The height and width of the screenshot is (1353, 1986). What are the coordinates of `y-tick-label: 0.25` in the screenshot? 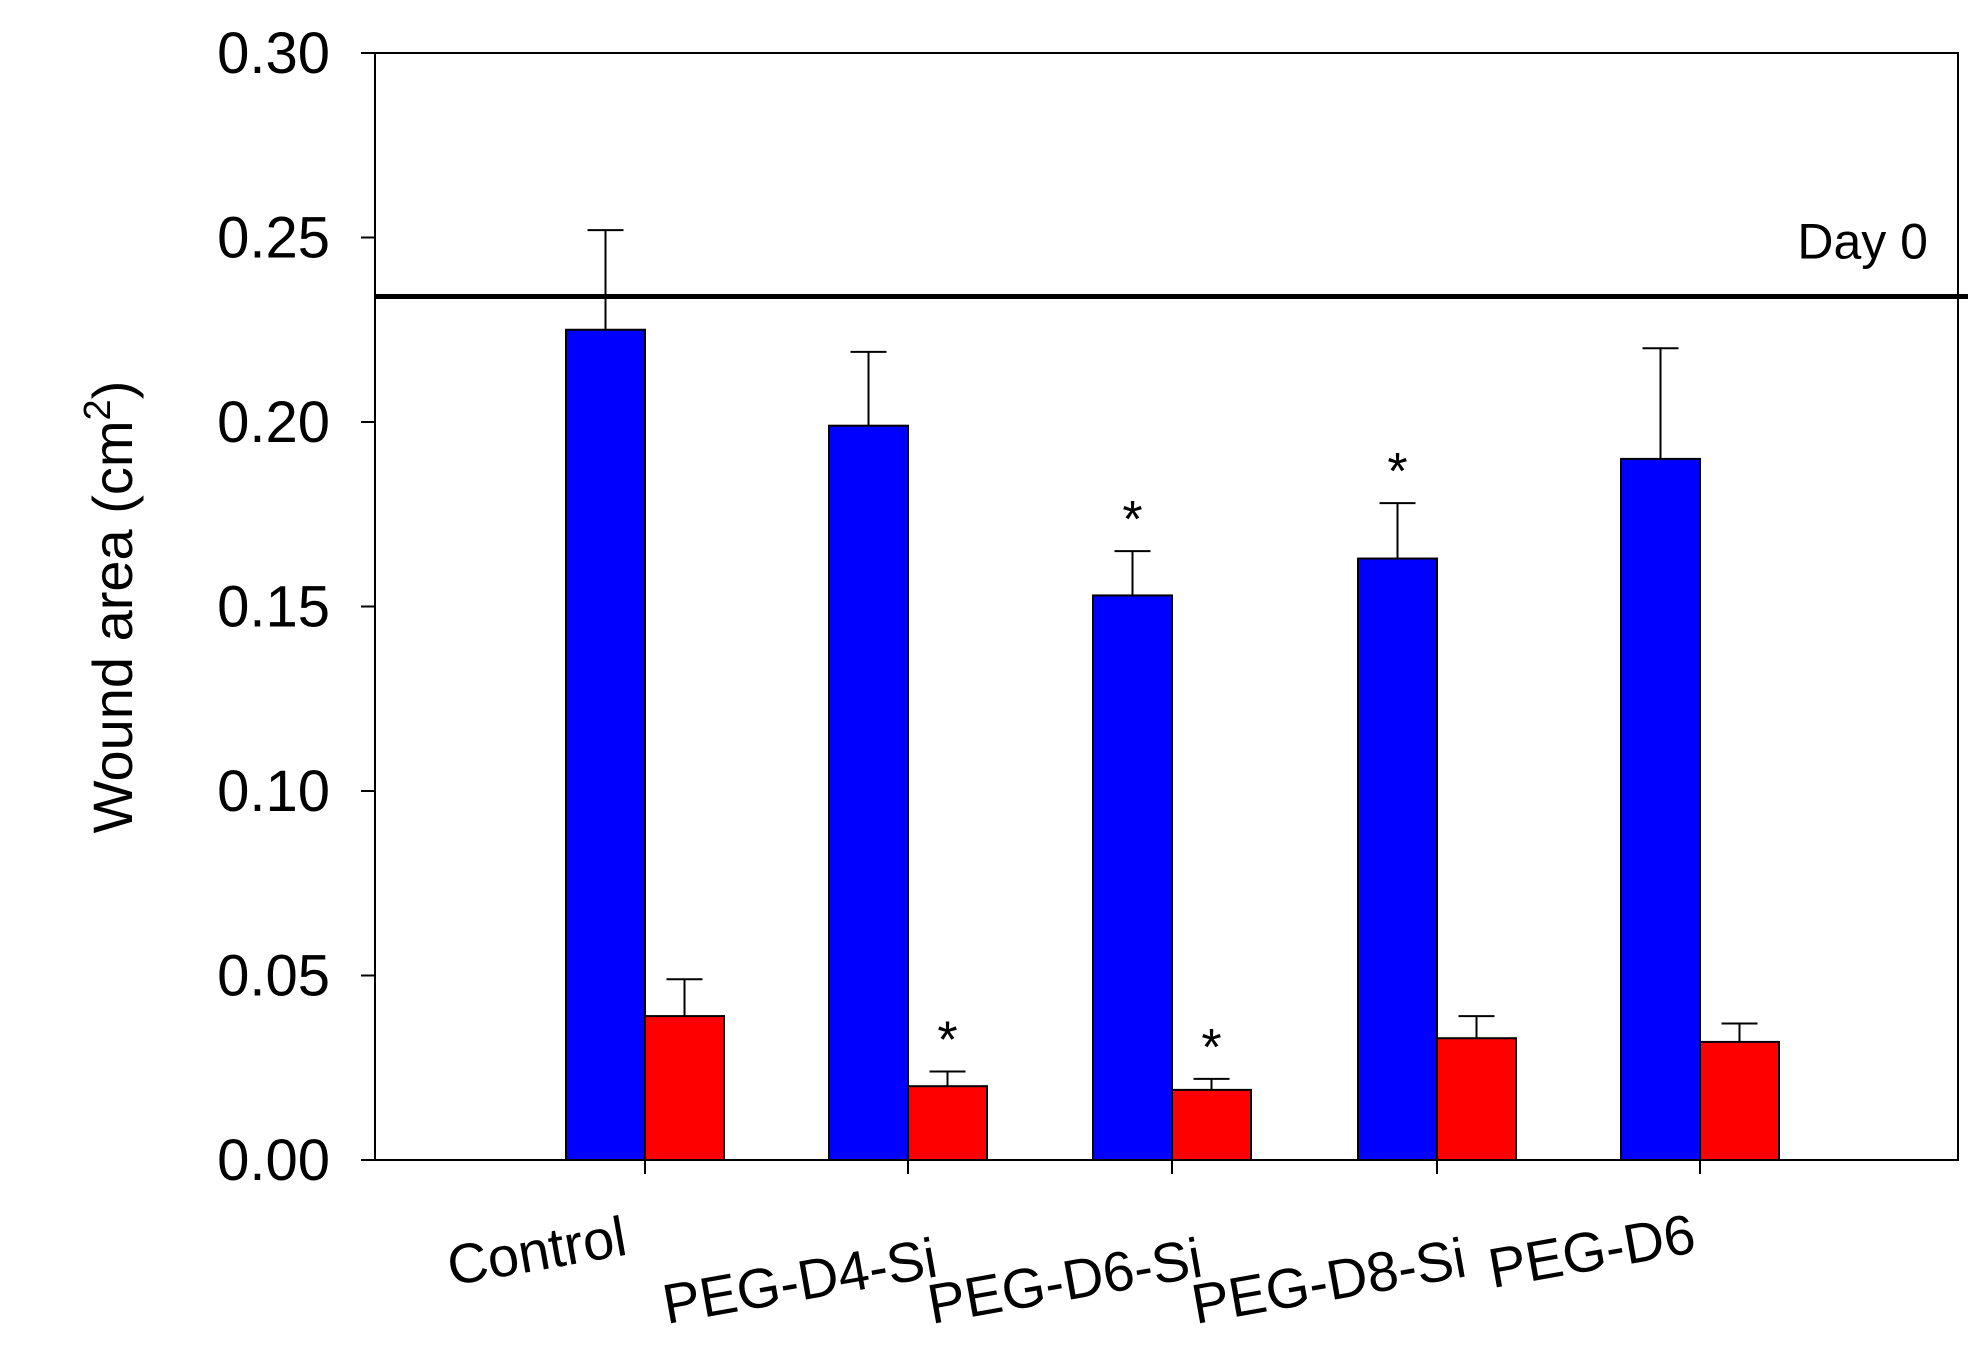 It's located at (273, 238).